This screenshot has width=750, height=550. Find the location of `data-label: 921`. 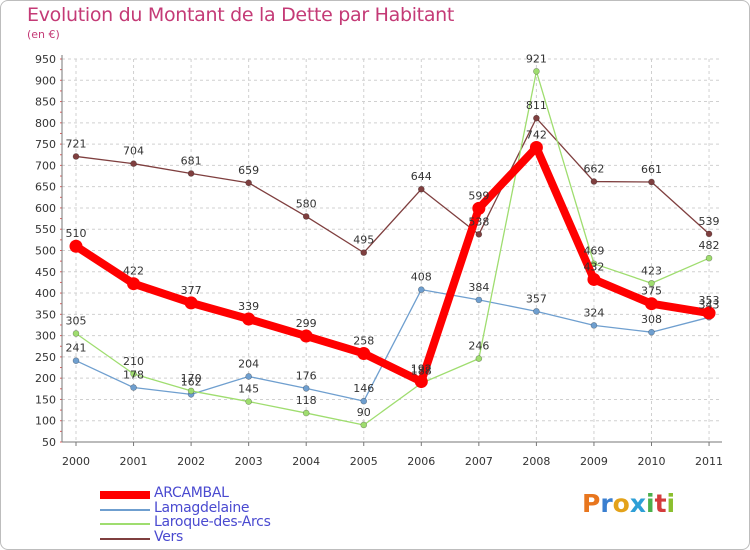

data-label: 921 is located at coordinates (536, 58).